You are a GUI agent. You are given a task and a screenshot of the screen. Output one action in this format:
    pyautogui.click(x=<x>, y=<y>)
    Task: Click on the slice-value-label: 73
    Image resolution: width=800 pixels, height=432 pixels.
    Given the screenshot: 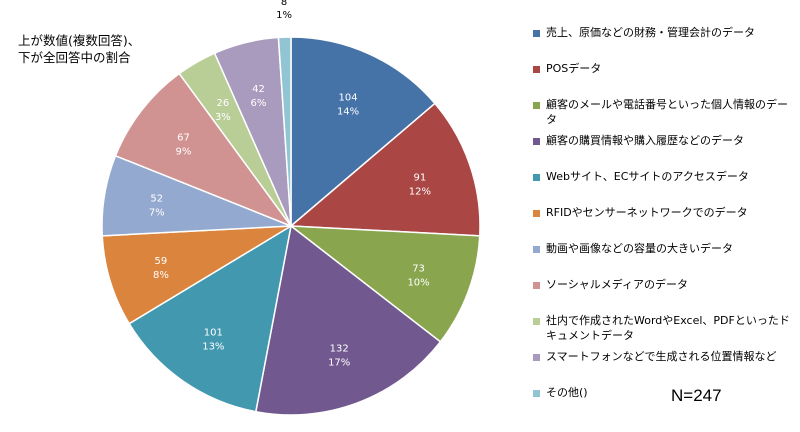 What is the action you would take?
    pyautogui.click(x=418, y=268)
    